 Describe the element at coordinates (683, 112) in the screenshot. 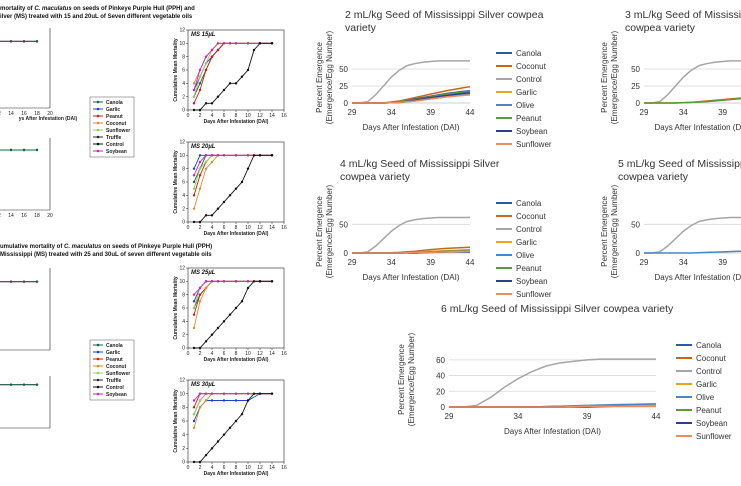

I see `x-tick-label: 34` at that location.